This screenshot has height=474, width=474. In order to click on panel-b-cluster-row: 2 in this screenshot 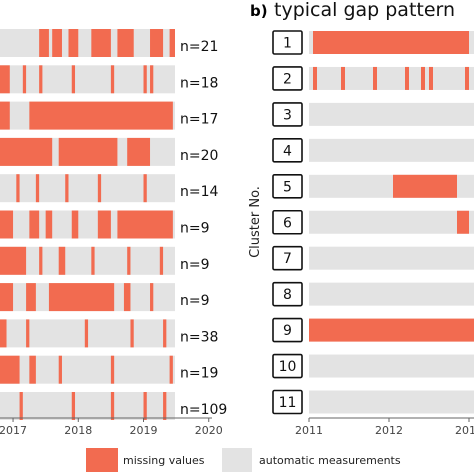, I will do `click(373, 78)`.